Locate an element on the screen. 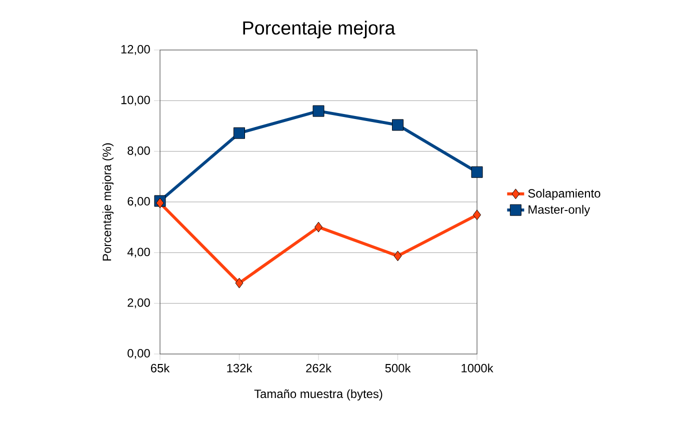 The height and width of the screenshot is (442, 676). x-tick-label: 262k is located at coordinates (319, 368).